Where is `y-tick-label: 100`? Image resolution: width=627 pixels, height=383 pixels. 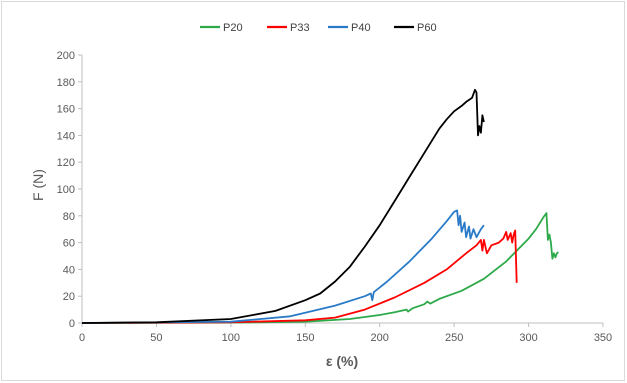
y-tick-label: 100 is located at coordinates (66, 190).